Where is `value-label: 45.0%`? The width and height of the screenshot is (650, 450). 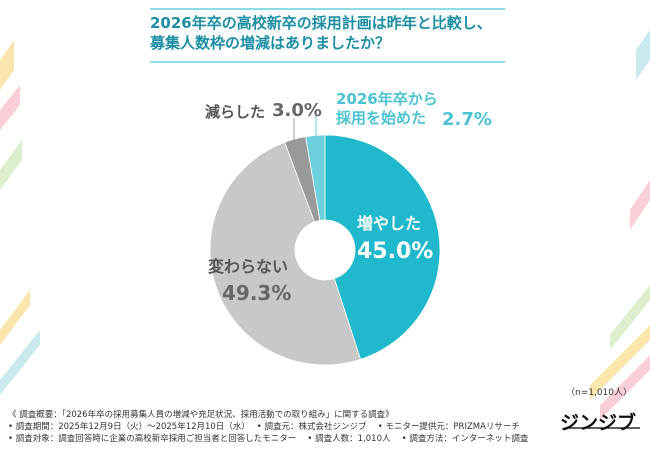 value-label: 45.0% is located at coordinates (395, 251).